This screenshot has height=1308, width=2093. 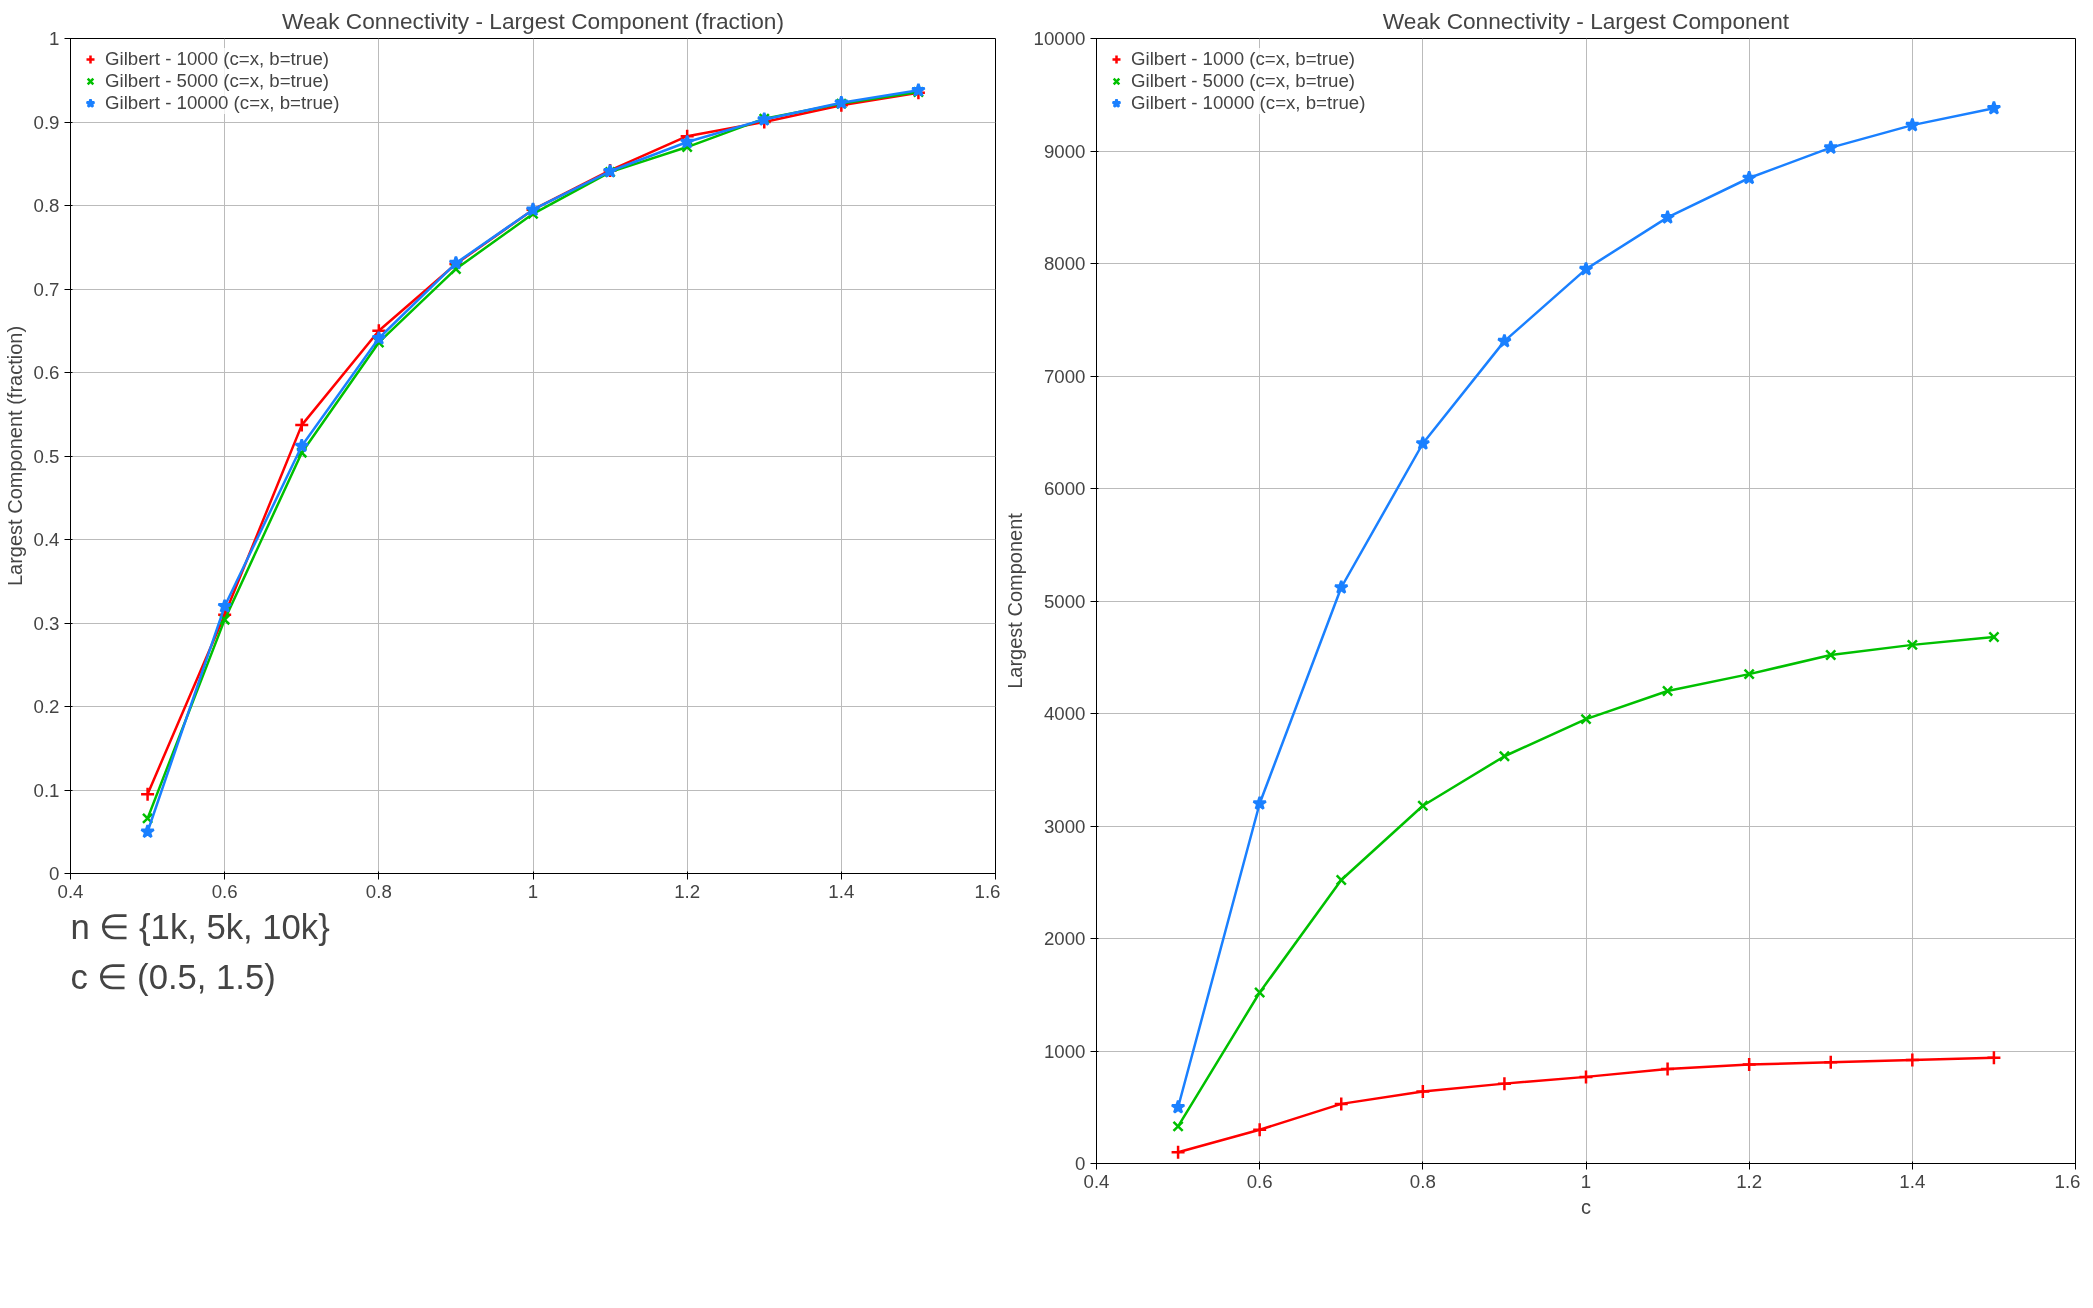 What do you see at coordinates (1065, 376) in the screenshot?
I see `y-tick-label: 7000` at bounding box center [1065, 376].